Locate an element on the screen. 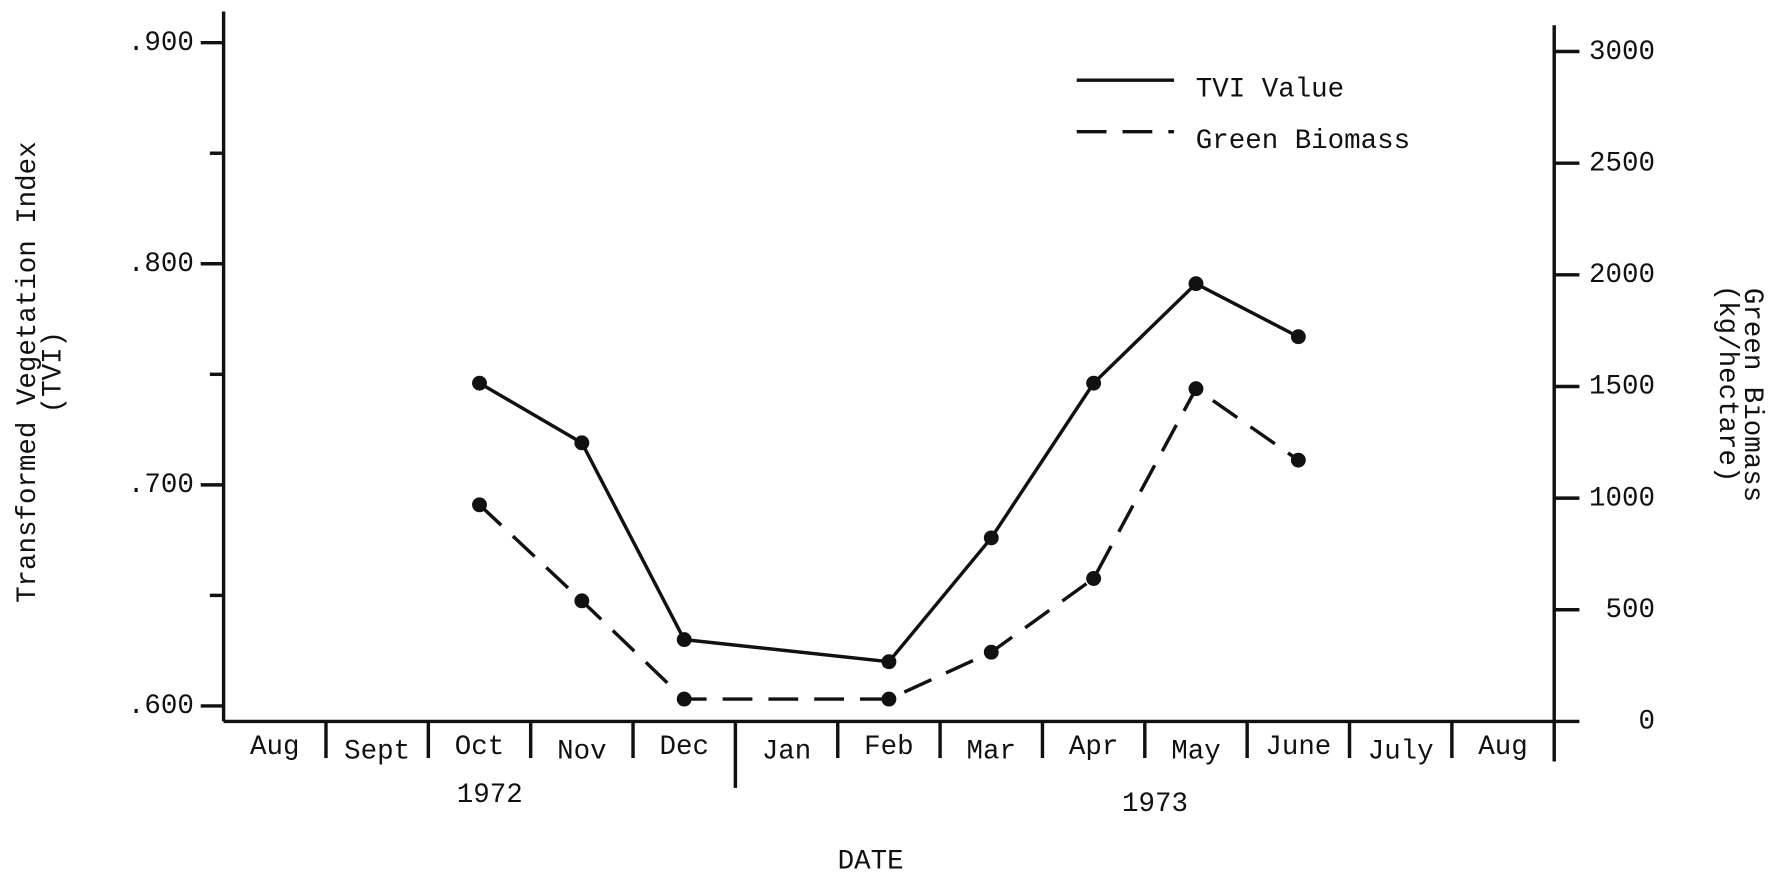 The image size is (1787, 876). x-tick-label: June is located at coordinates (1298, 747).